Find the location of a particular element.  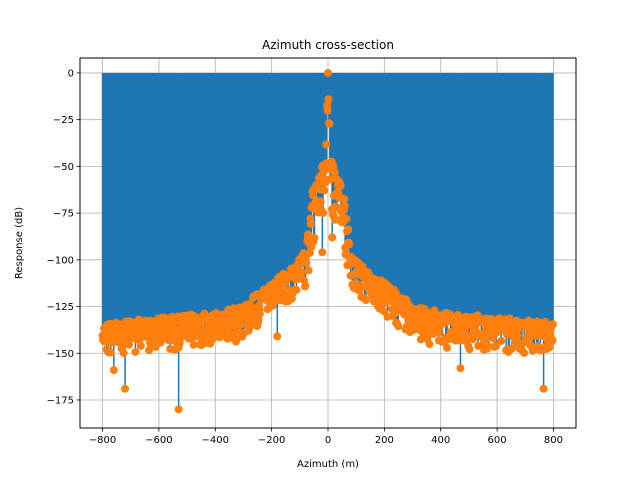

x-tick-label: 200 is located at coordinates (384, 440).